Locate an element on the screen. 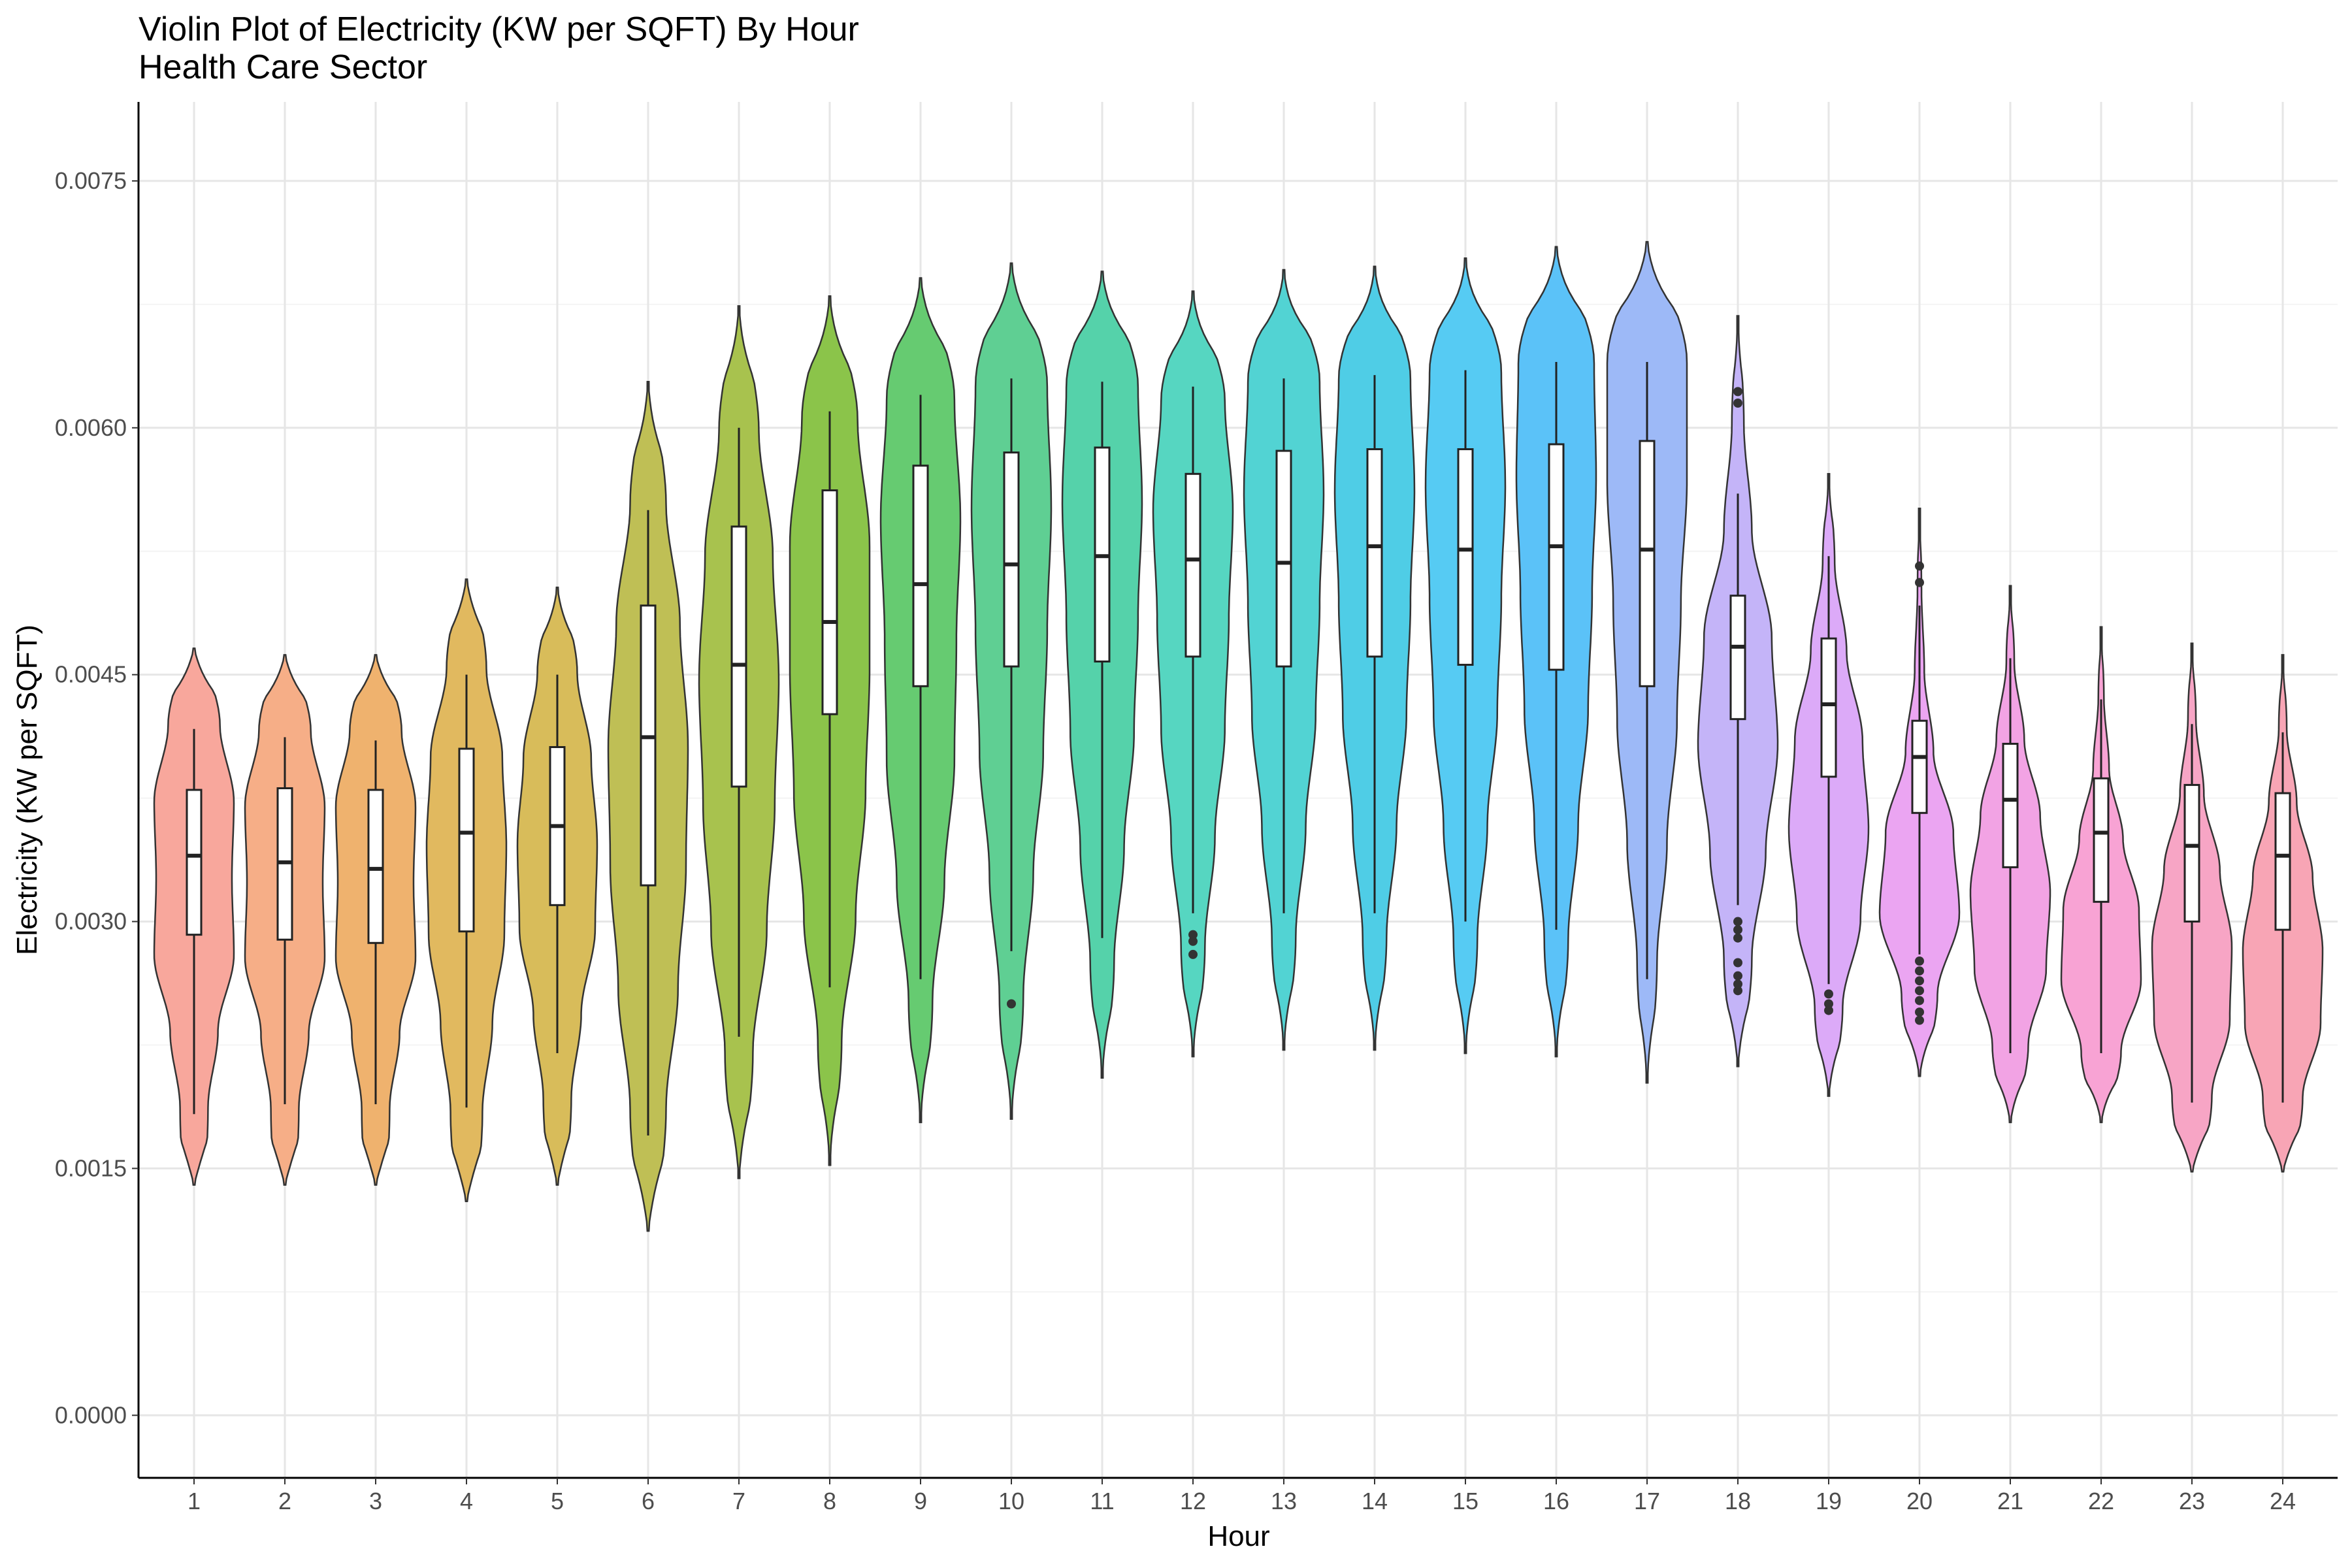 This screenshot has width=2352, height=1568. x-tick-label: 2 is located at coordinates (284, 1501).